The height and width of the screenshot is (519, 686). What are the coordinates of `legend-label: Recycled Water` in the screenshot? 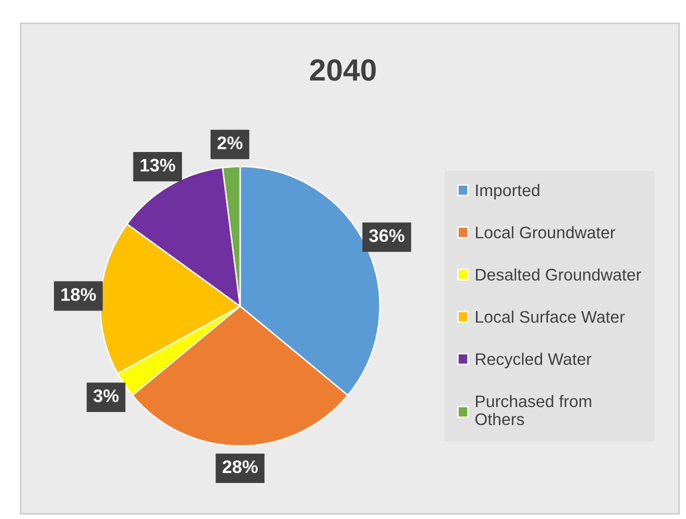 It's located at (534, 360).